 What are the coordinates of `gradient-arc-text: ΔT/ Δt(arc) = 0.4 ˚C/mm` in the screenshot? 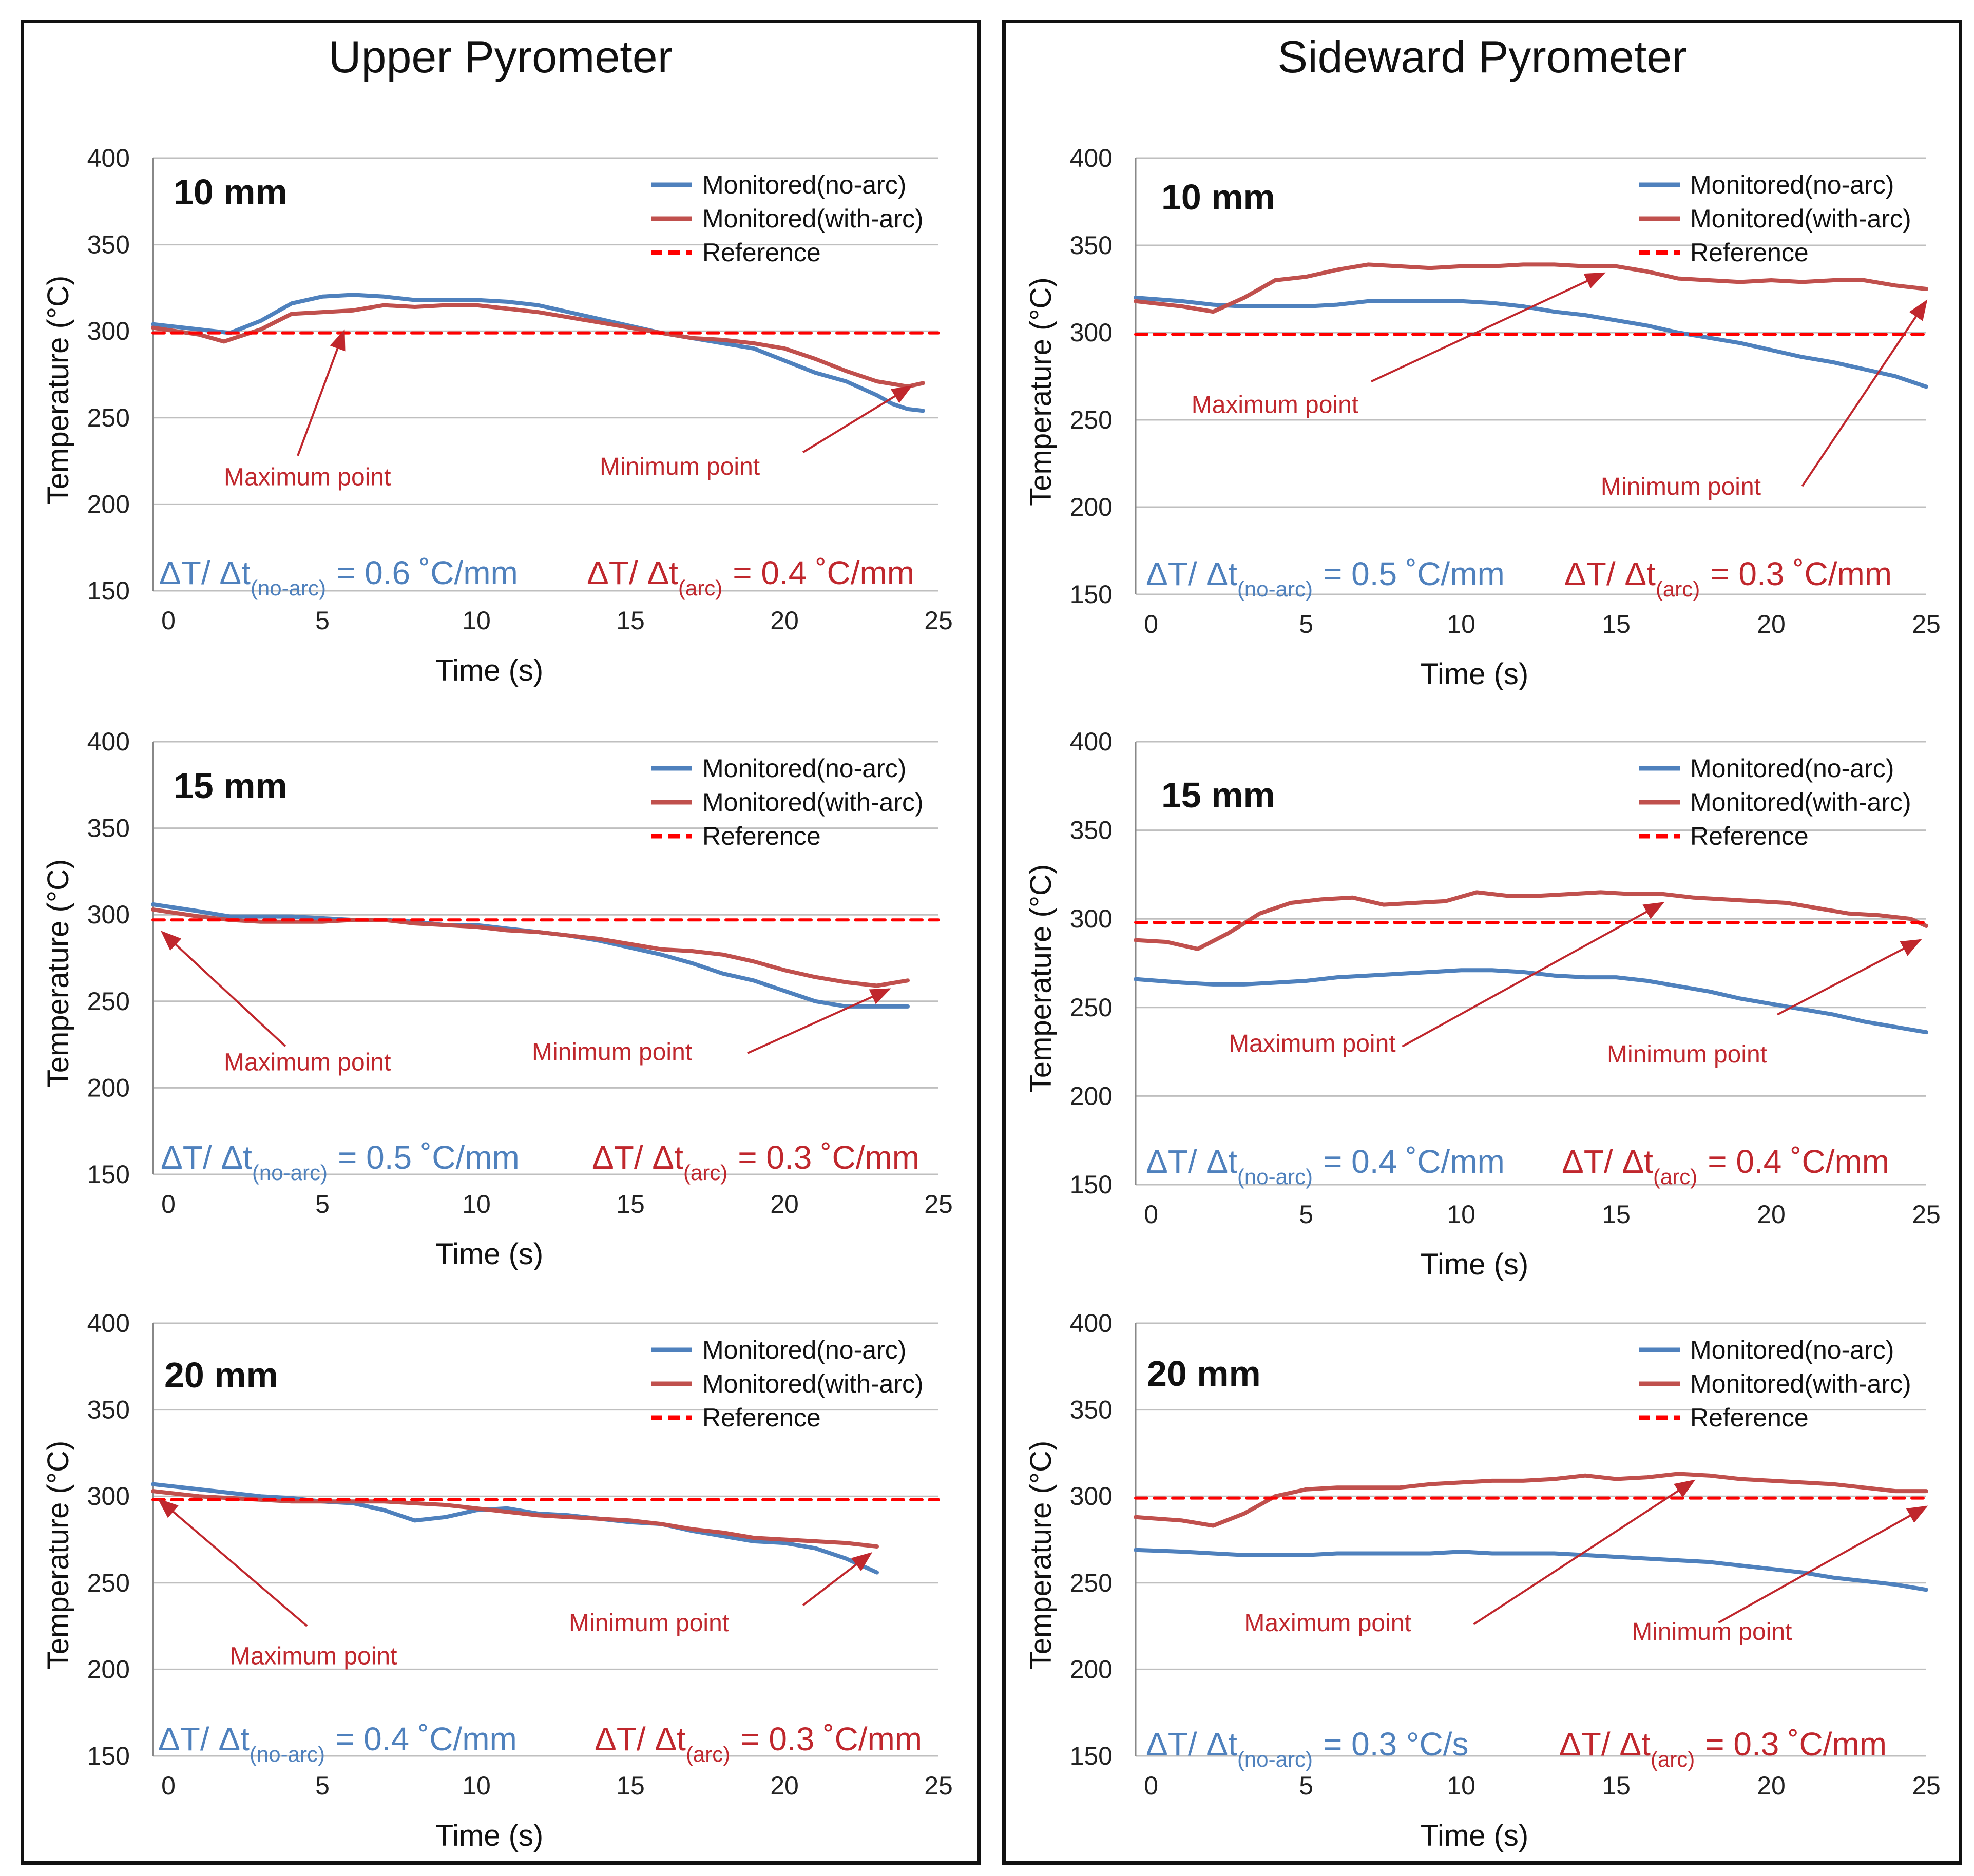 It's located at (750, 577).